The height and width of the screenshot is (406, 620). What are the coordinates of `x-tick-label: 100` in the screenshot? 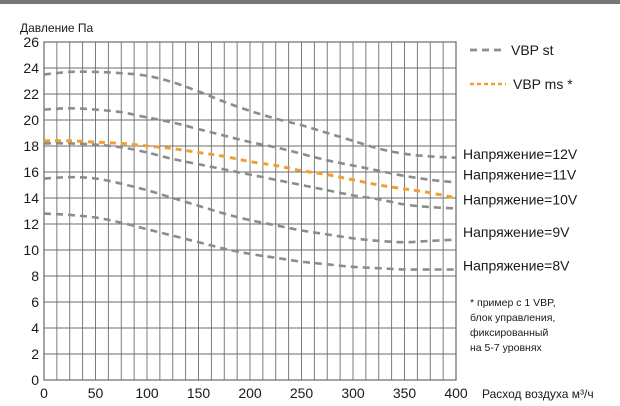 It's located at (147, 393).